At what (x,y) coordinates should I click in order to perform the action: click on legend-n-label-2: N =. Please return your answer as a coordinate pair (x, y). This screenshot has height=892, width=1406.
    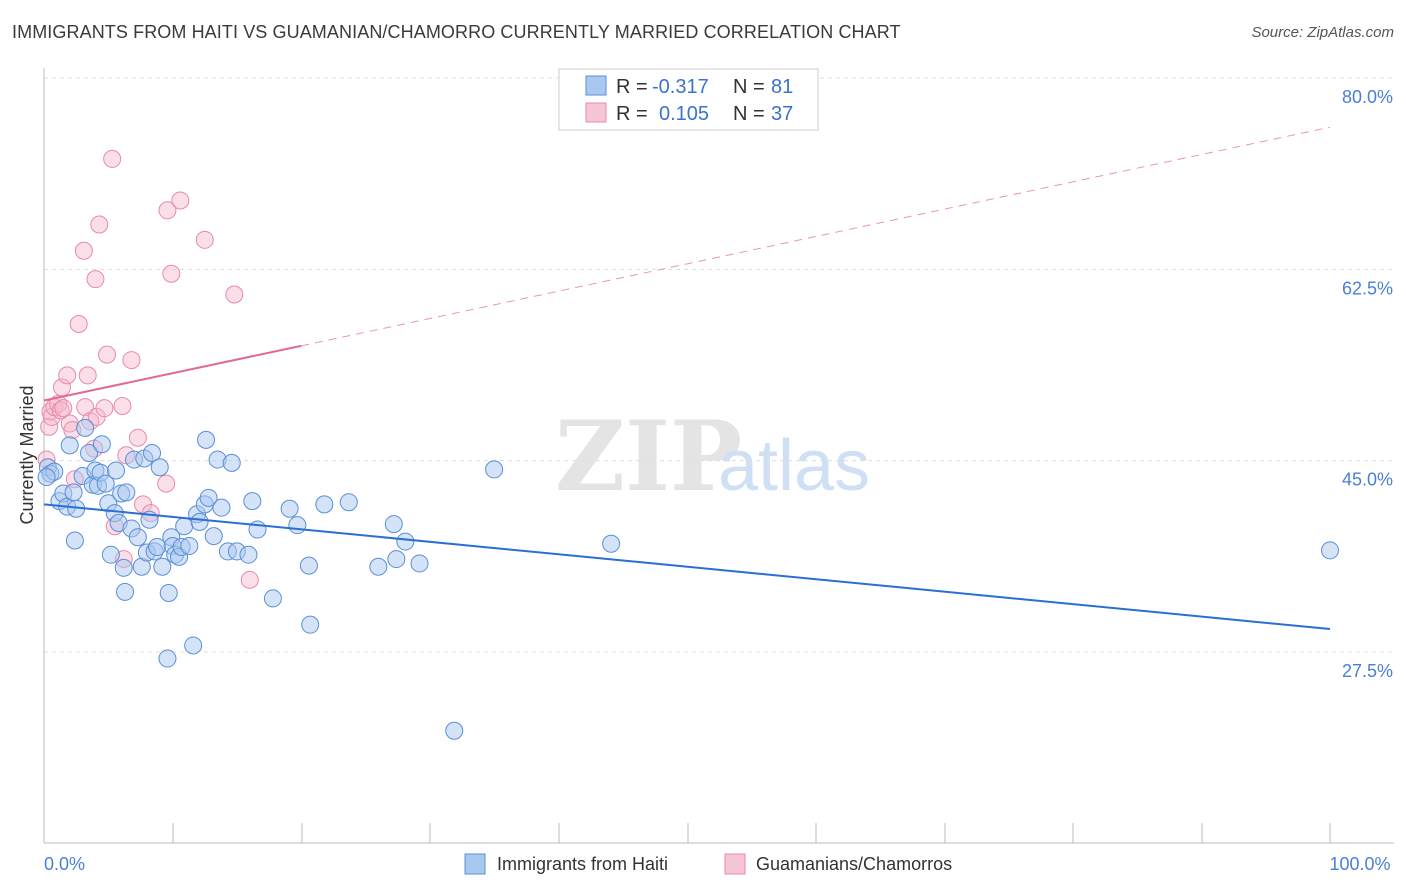
    Looking at the image, I should click on (749, 114).